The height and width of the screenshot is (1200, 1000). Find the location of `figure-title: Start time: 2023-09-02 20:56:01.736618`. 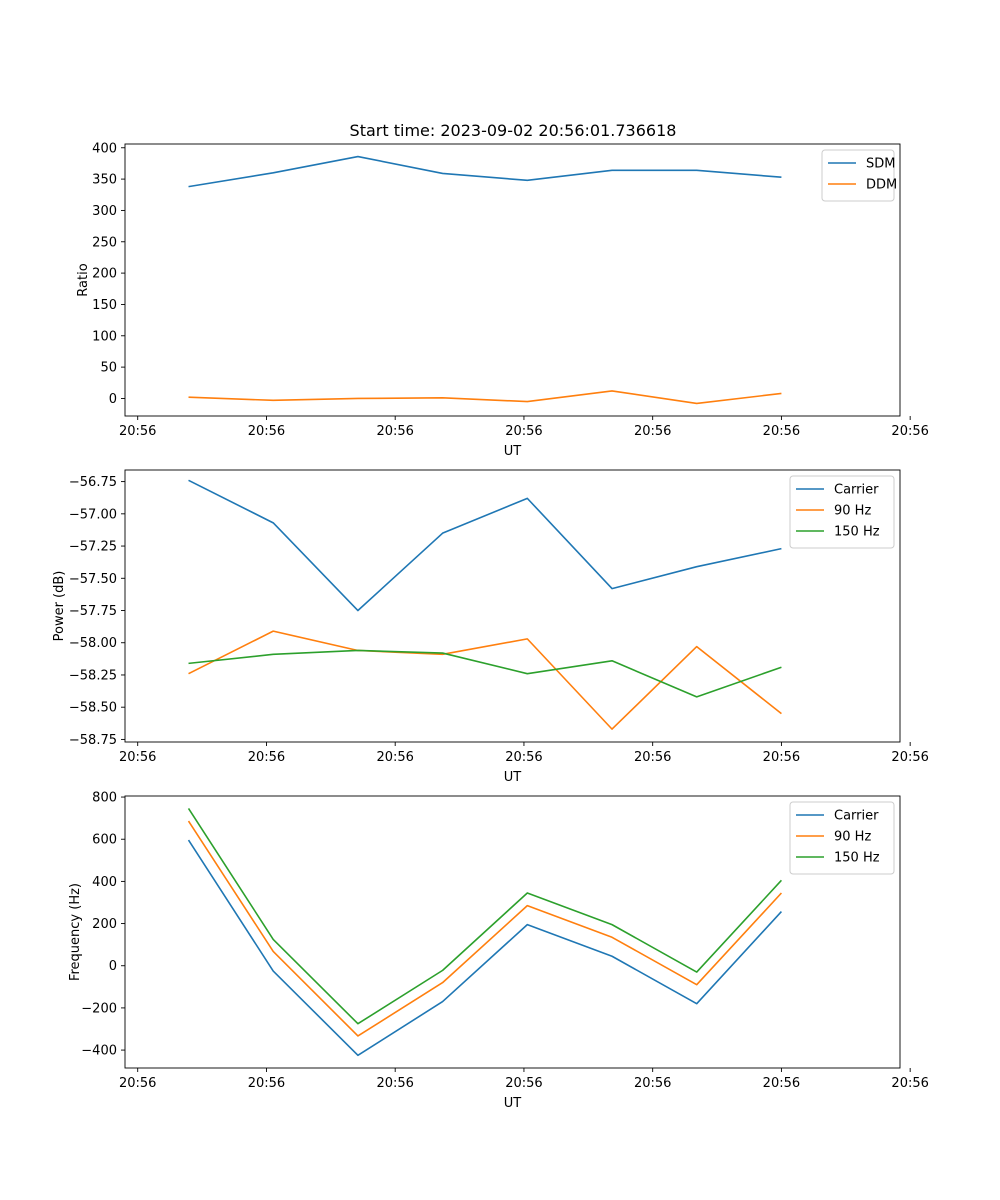

figure-title: Start time: 2023-09-02 20:56:01.736618 is located at coordinates (513, 130).